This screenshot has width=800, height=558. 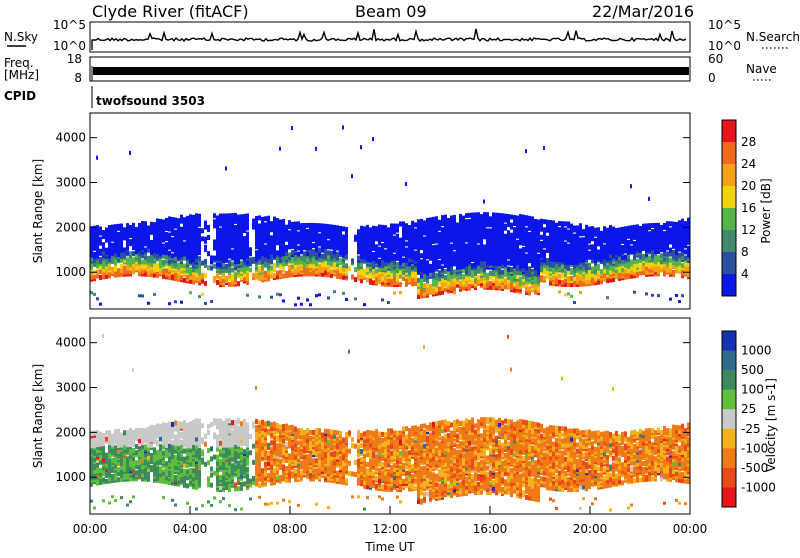 What do you see at coordinates (724, 46) in the screenshot?
I see `nsearch-tick-low: 10^0` at bounding box center [724, 46].